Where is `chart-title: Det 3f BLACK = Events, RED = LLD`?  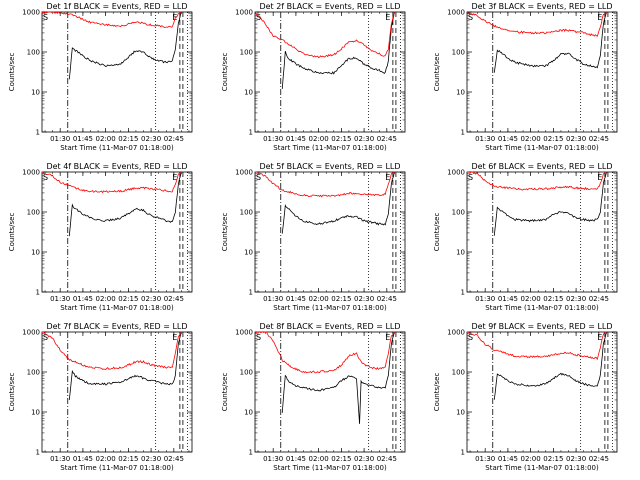 chart-title: Det 3f BLACK = Events, RED = LLD is located at coordinates (541, 6).